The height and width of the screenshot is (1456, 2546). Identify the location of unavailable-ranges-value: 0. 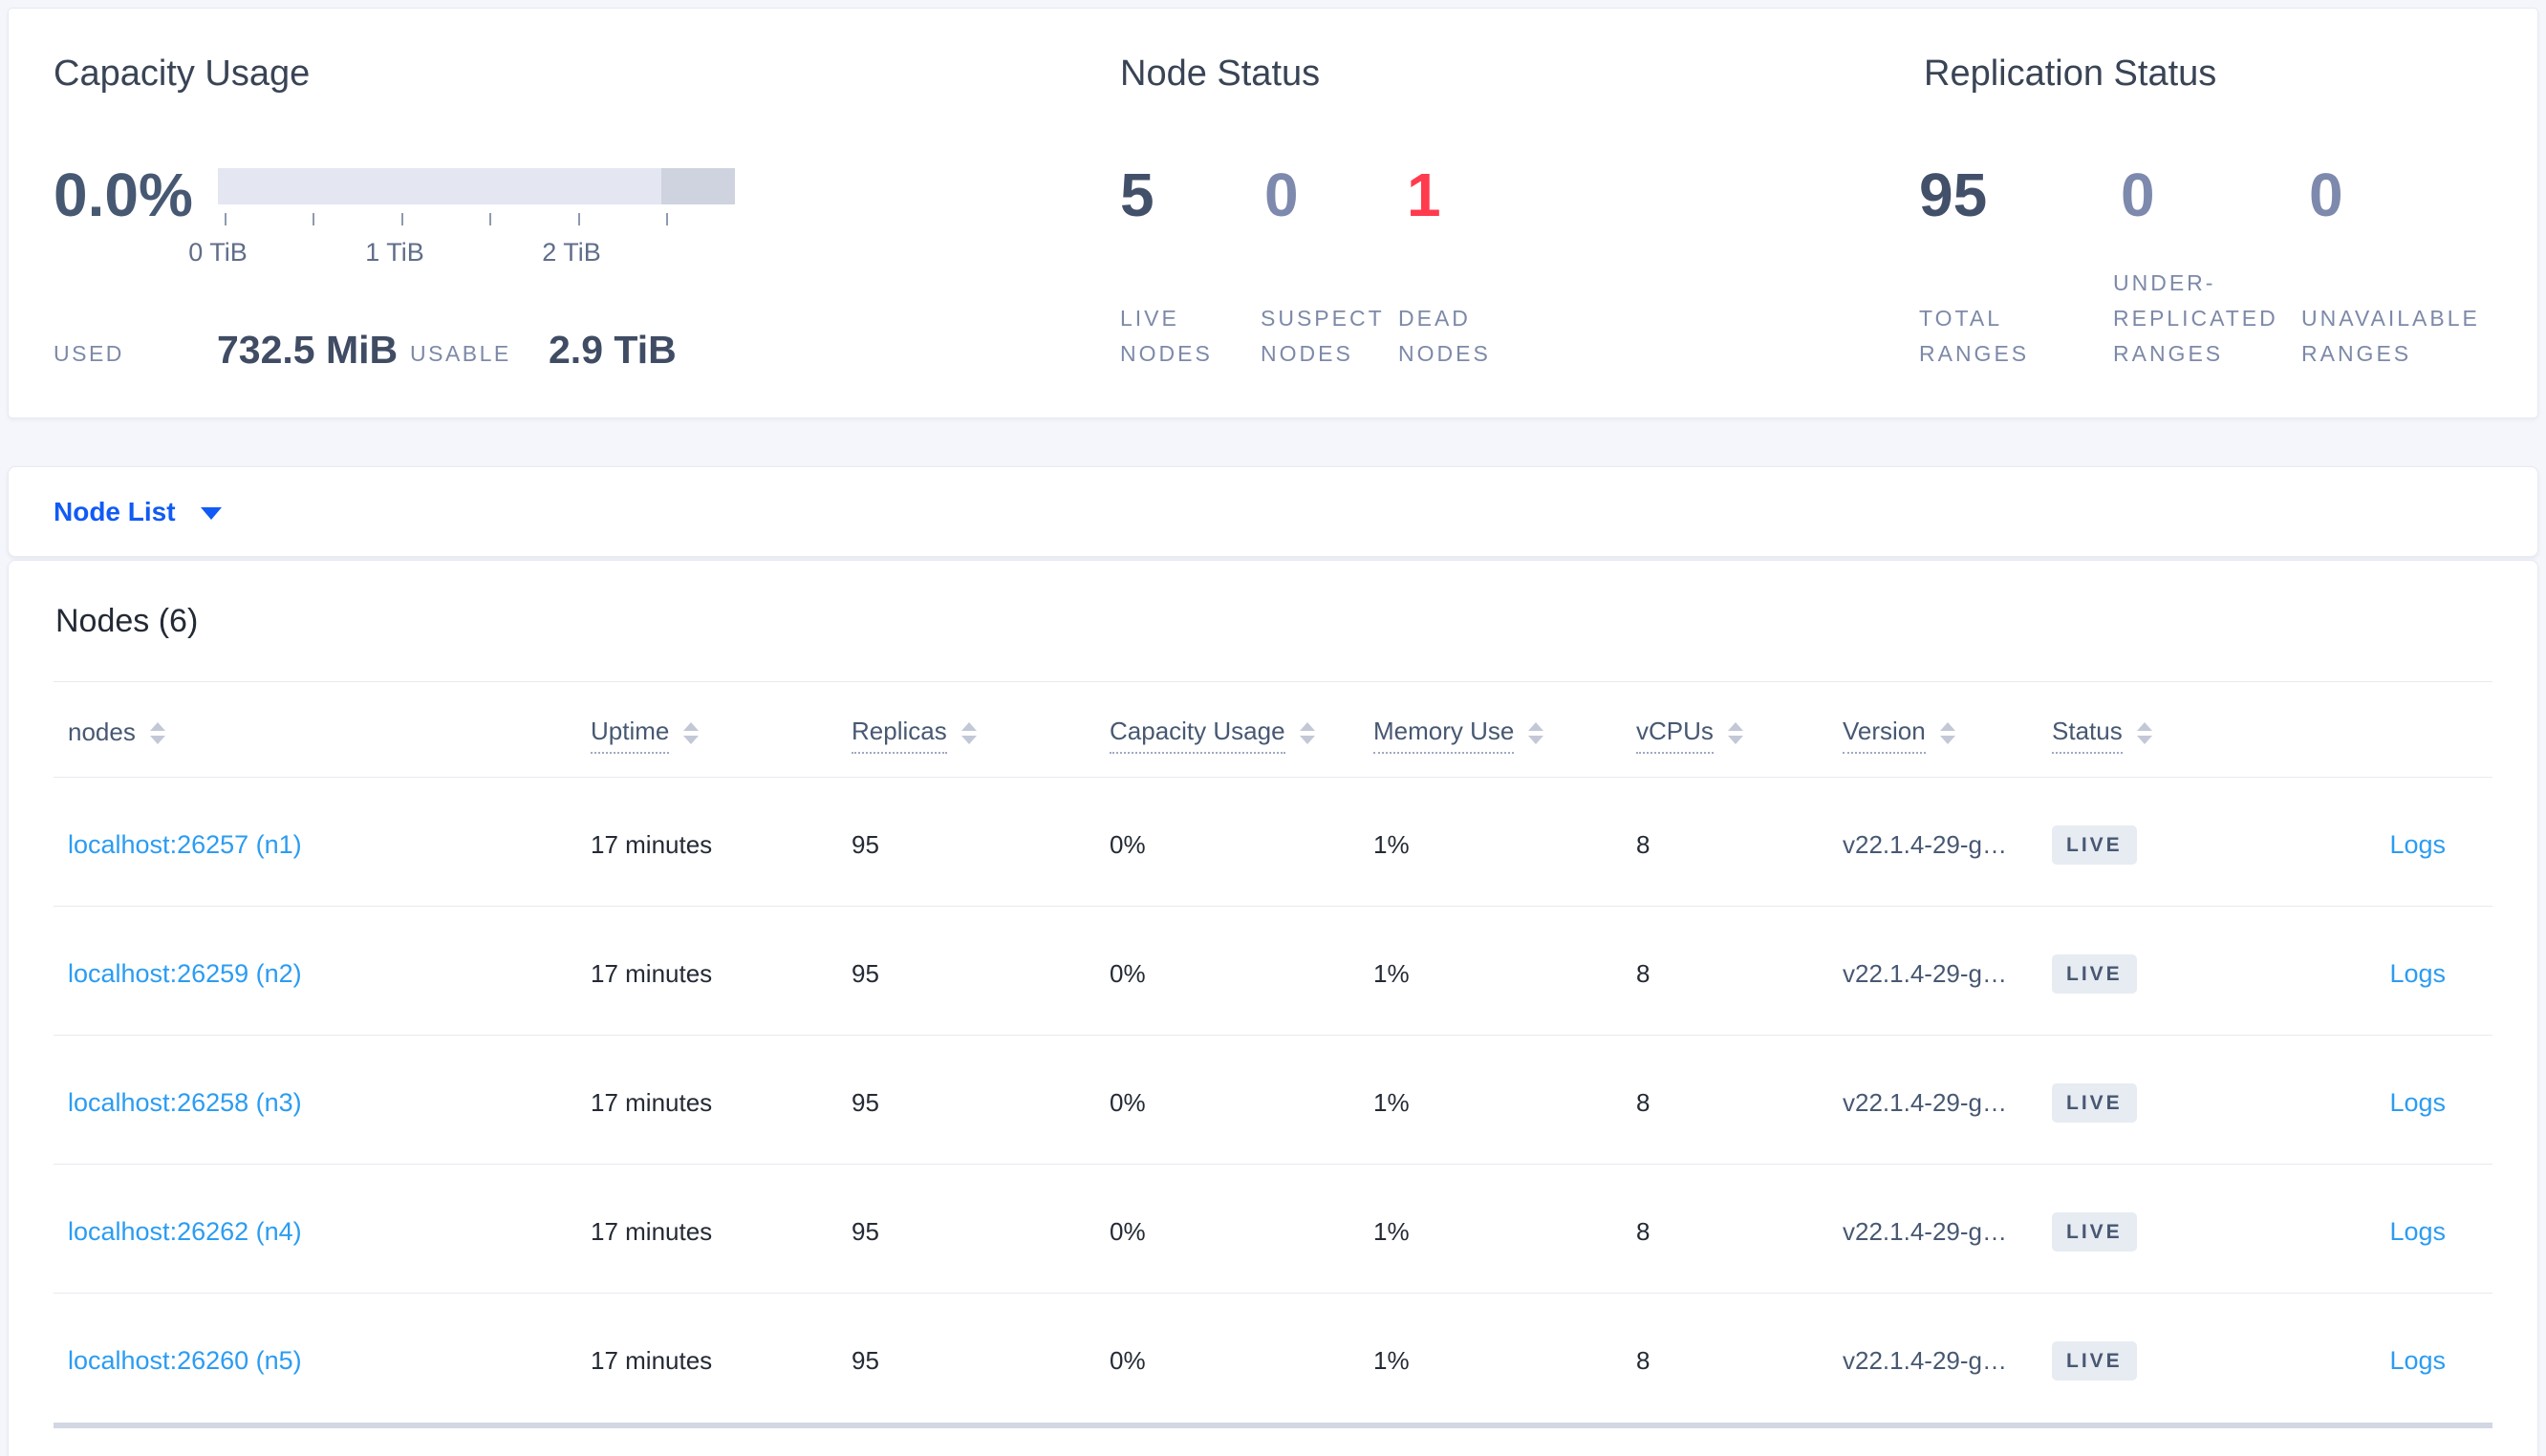
(2326, 195).